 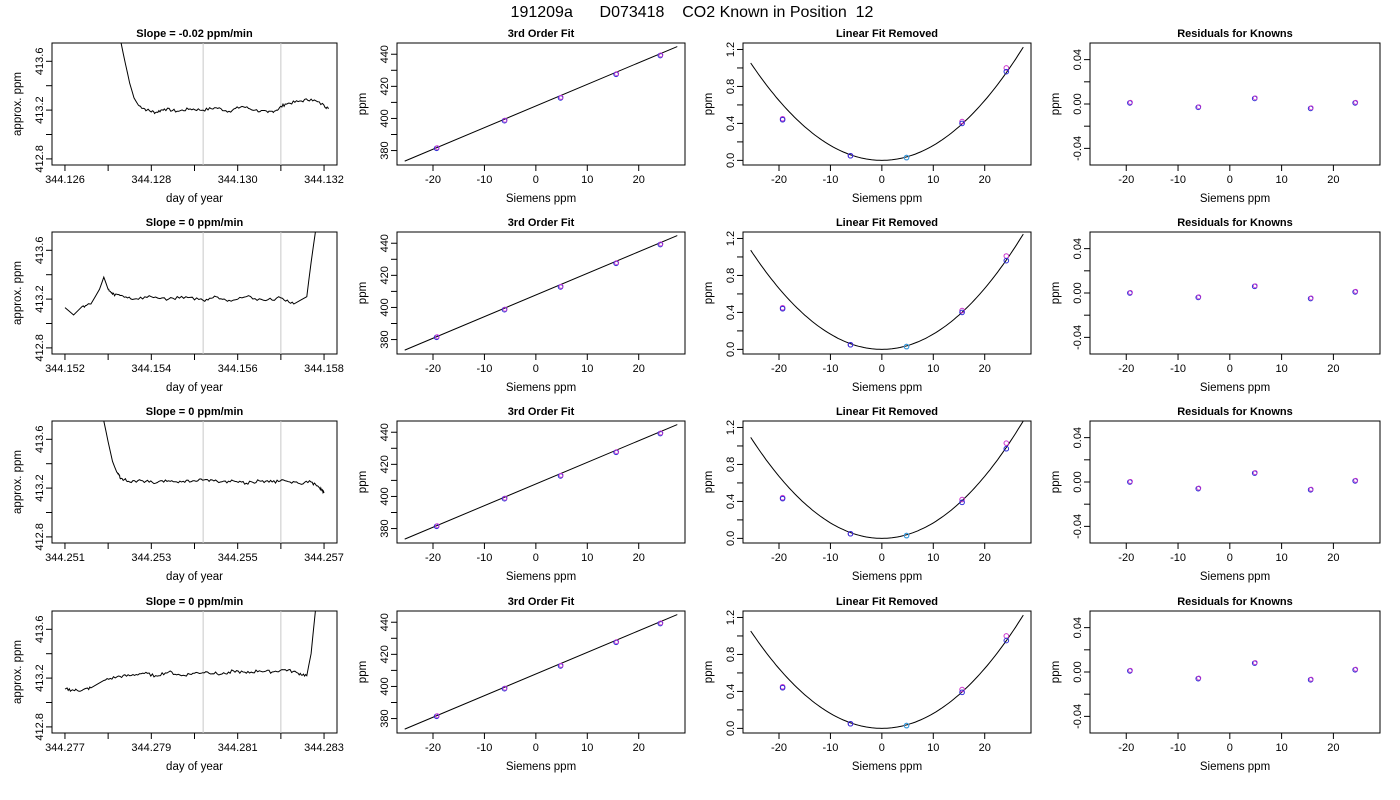 What do you see at coordinates (65, 748) in the screenshot?
I see `panel-13-x-tick-label: 344.277` at bounding box center [65, 748].